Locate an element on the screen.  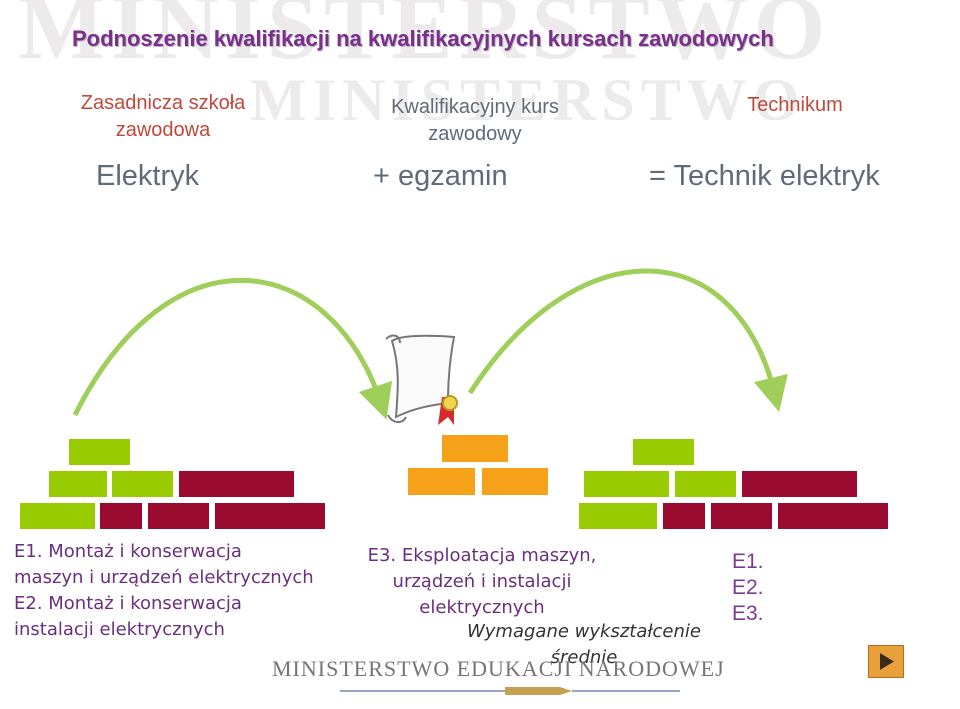
result-elektryk: Elektryk is located at coordinates (148, 176).